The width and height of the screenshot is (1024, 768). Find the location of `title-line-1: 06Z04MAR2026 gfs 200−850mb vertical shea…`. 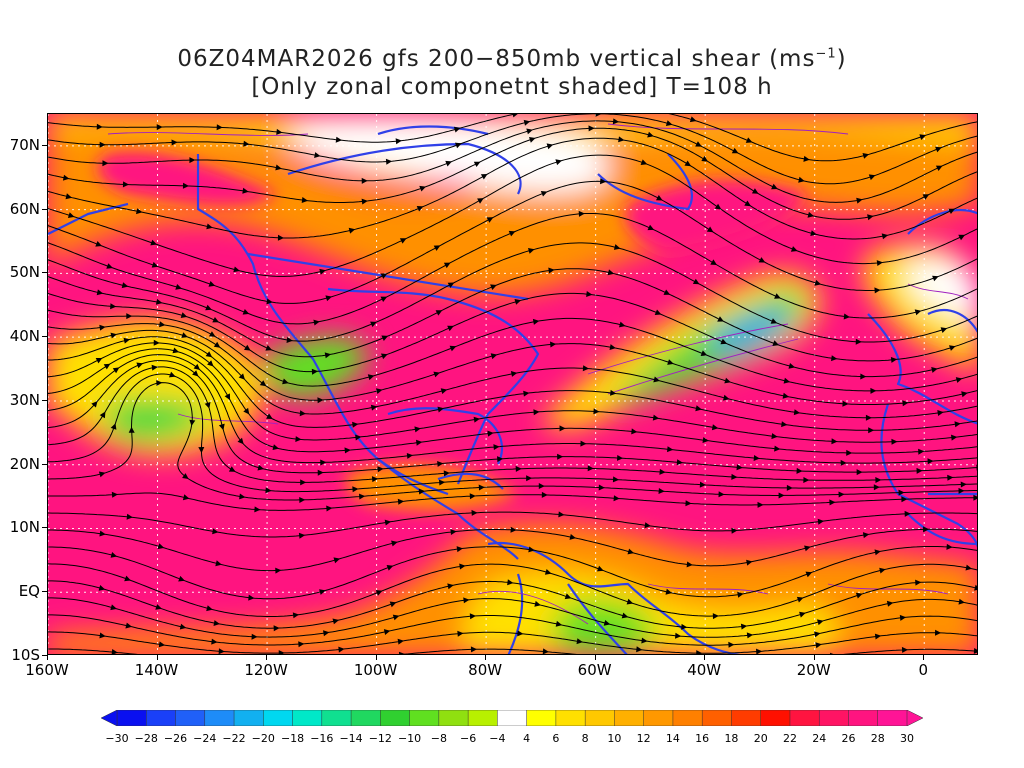

title-line-1: 06Z04MAR2026 gfs 200−850mb vertical shea… is located at coordinates (512, 59).